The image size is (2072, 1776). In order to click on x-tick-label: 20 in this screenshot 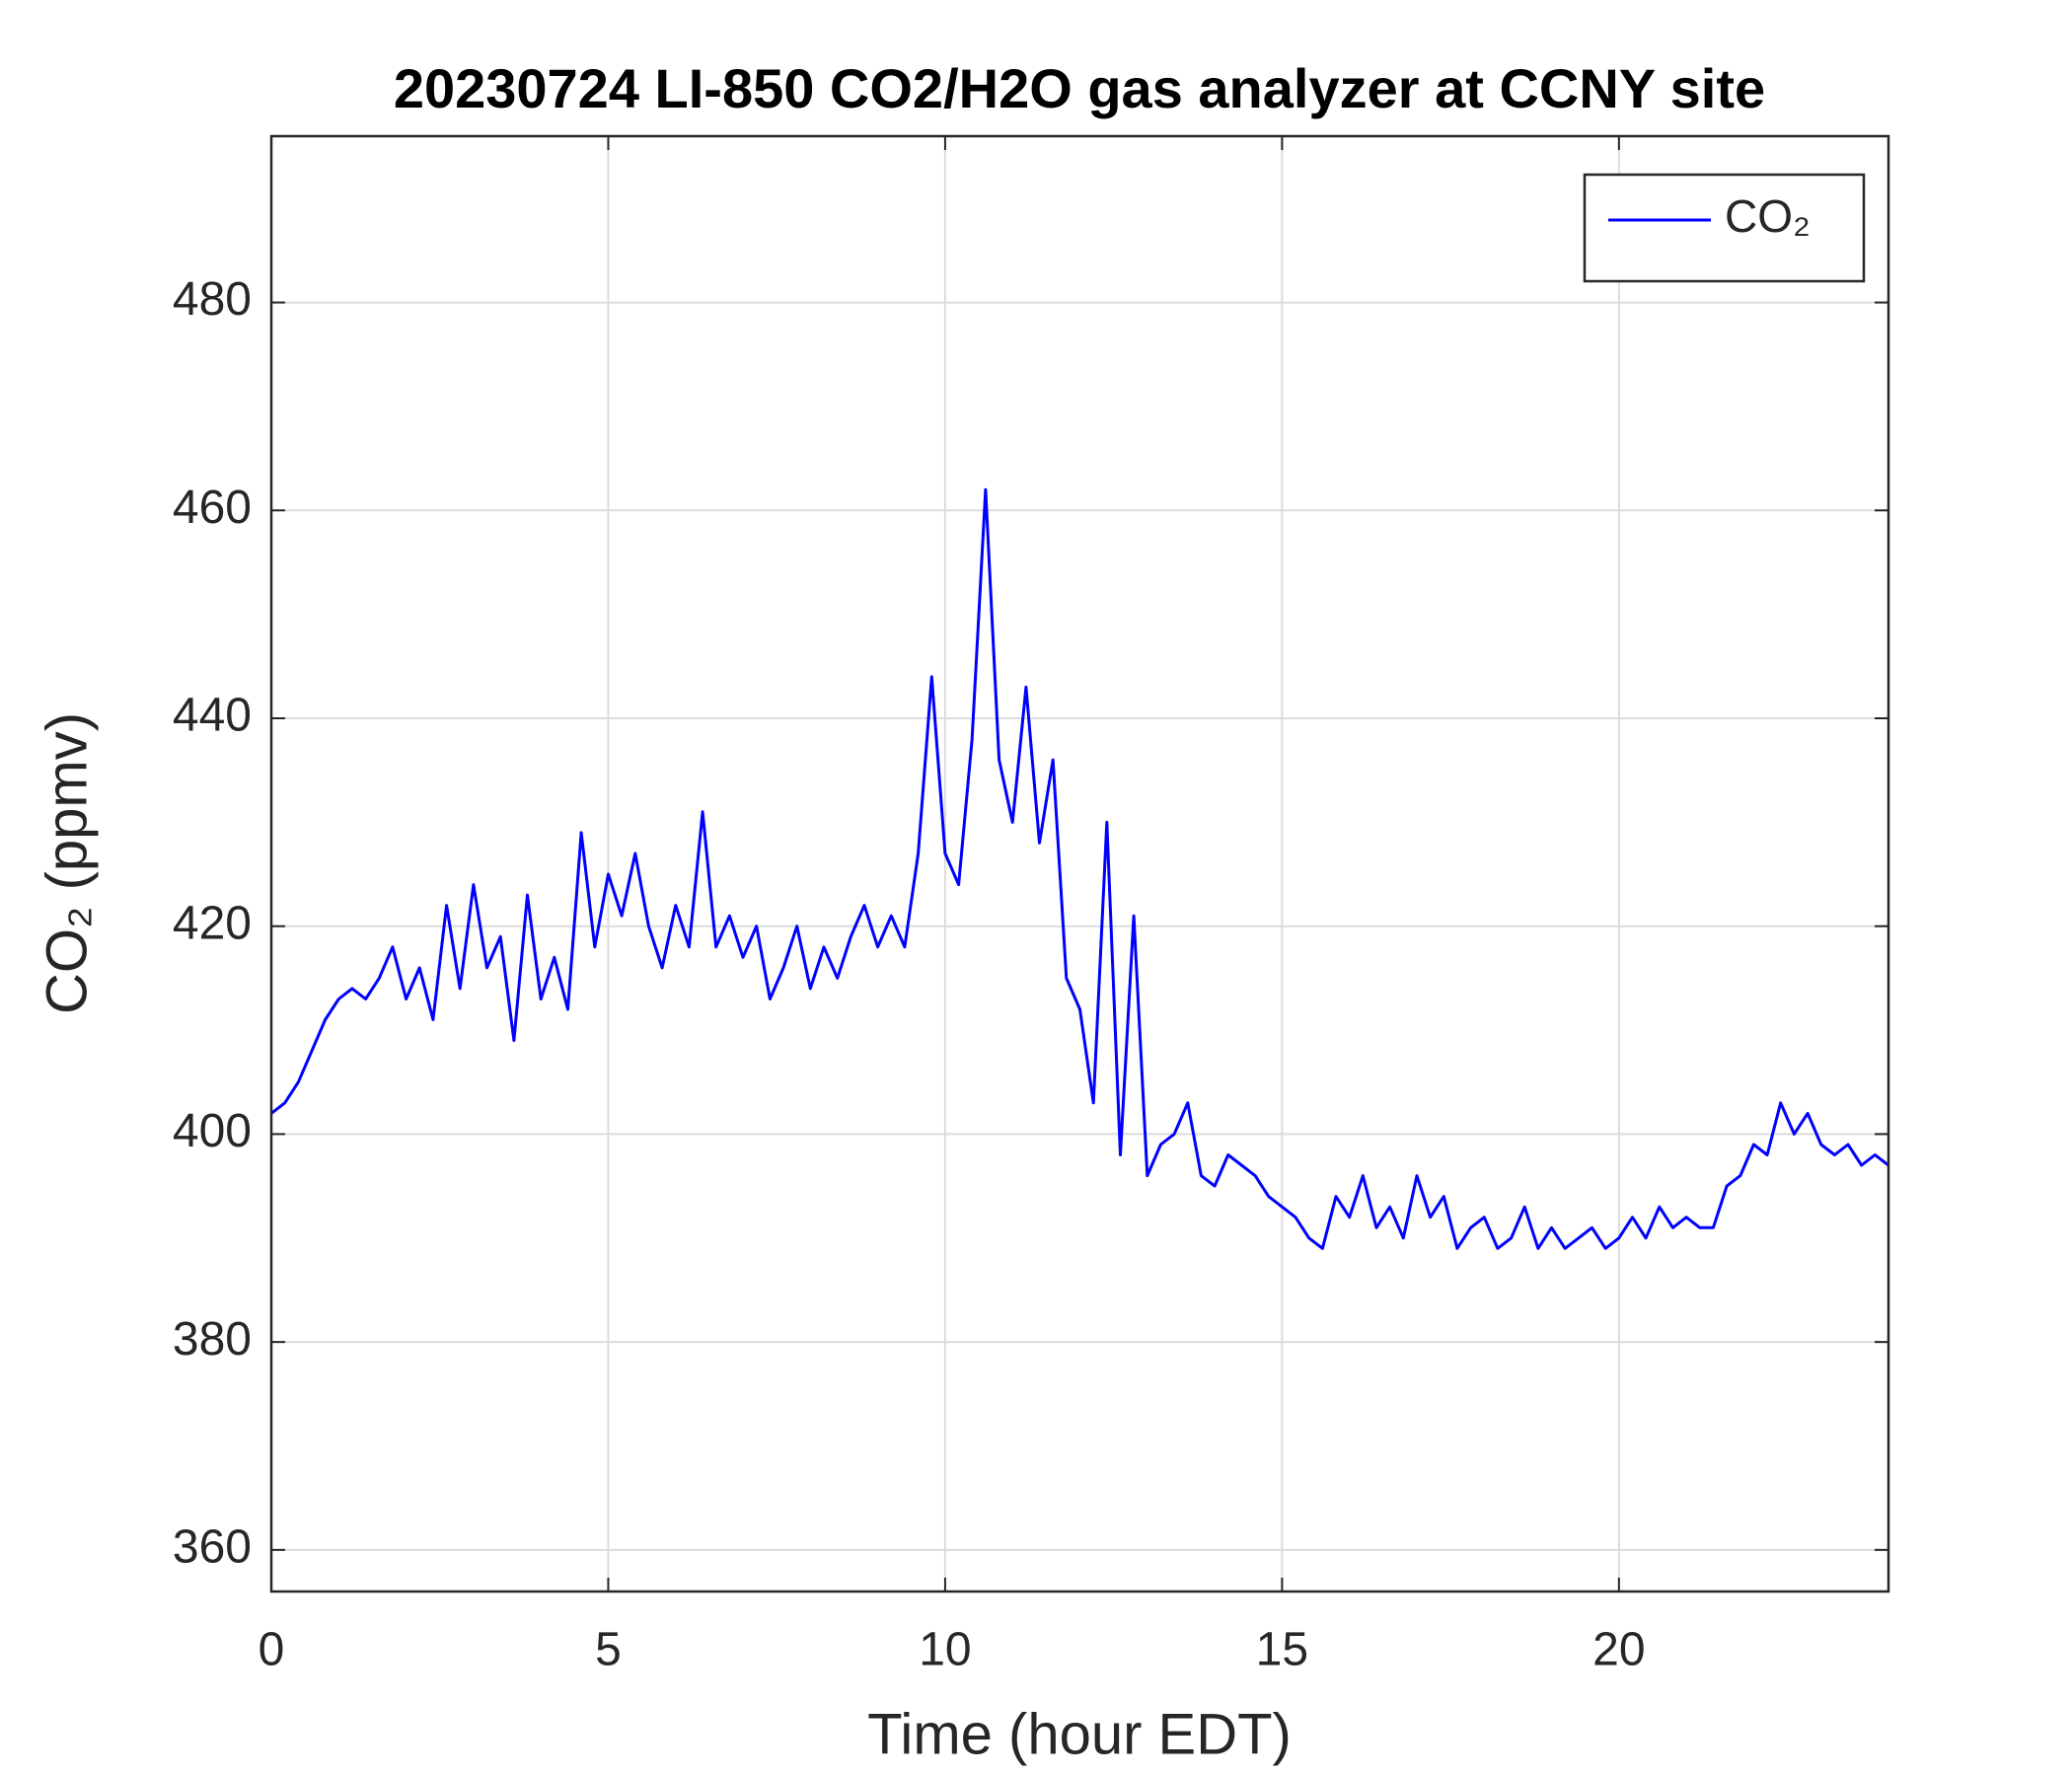, I will do `click(1618, 1650)`.